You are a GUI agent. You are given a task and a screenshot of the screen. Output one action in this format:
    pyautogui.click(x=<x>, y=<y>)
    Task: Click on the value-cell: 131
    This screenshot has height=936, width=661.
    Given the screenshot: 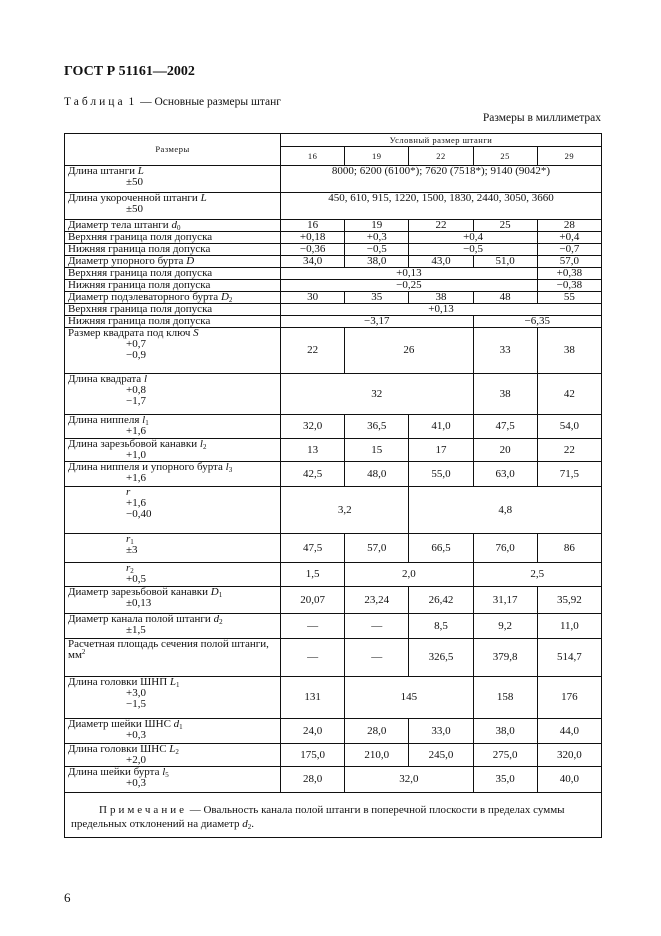 What is the action you would take?
    pyautogui.click(x=312, y=697)
    